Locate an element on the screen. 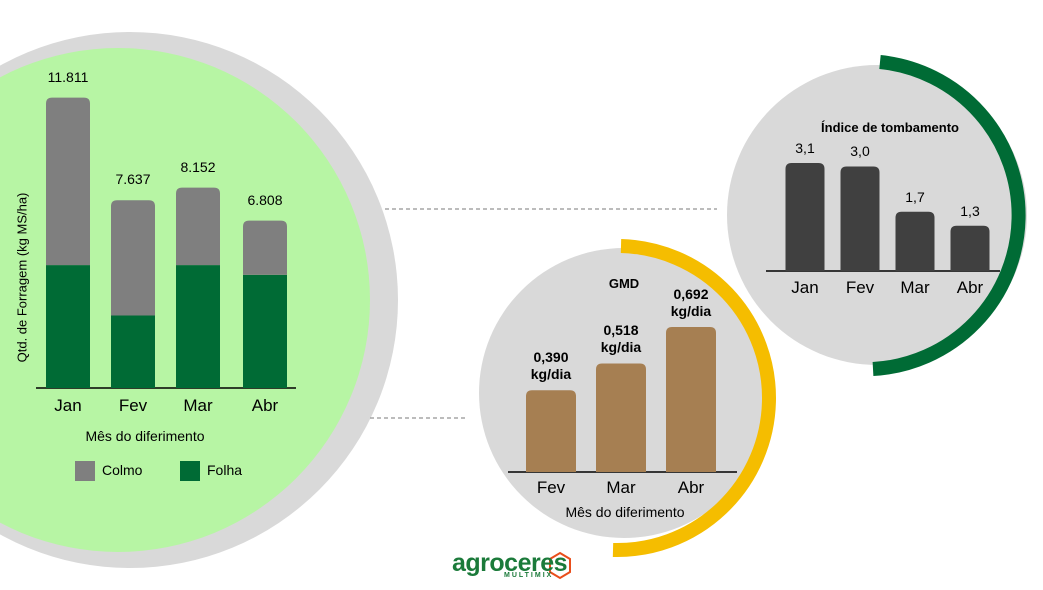  gmd-value-fev: 0,390 is located at coordinates (551, 357).